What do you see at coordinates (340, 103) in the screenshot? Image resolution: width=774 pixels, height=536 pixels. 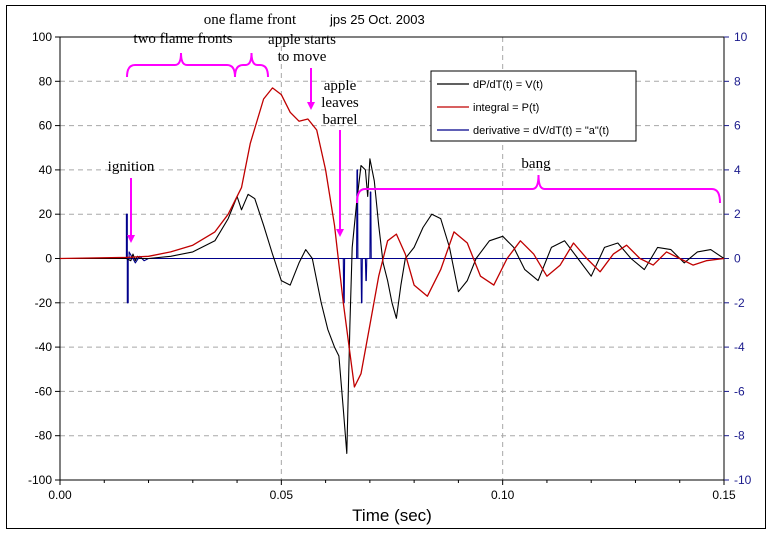 I see `annotation-text: leaves` at bounding box center [340, 103].